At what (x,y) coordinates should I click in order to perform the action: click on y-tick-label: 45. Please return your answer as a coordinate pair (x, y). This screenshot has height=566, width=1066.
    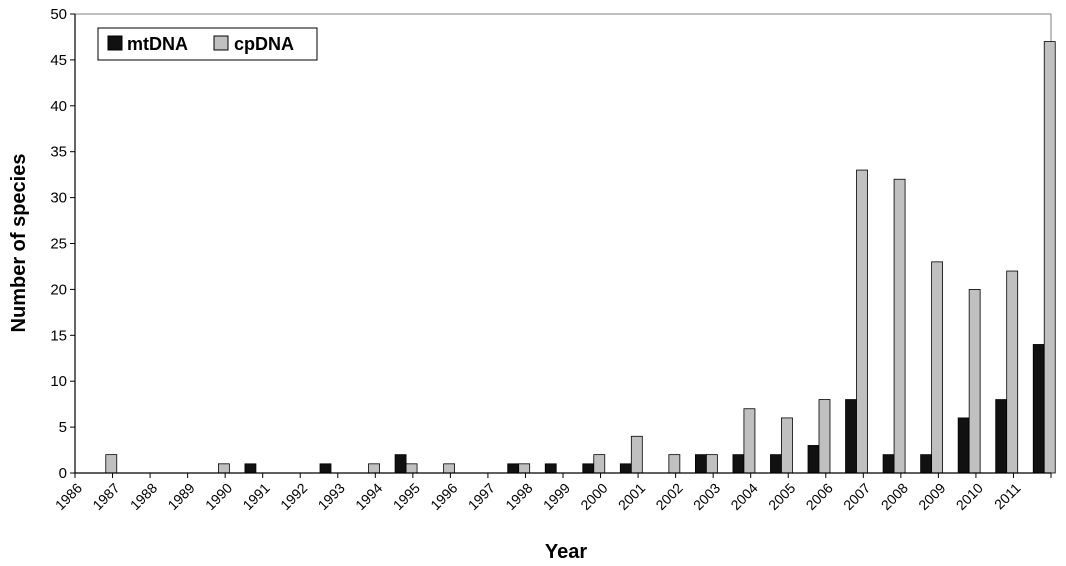
    Looking at the image, I should click on (58, 60).